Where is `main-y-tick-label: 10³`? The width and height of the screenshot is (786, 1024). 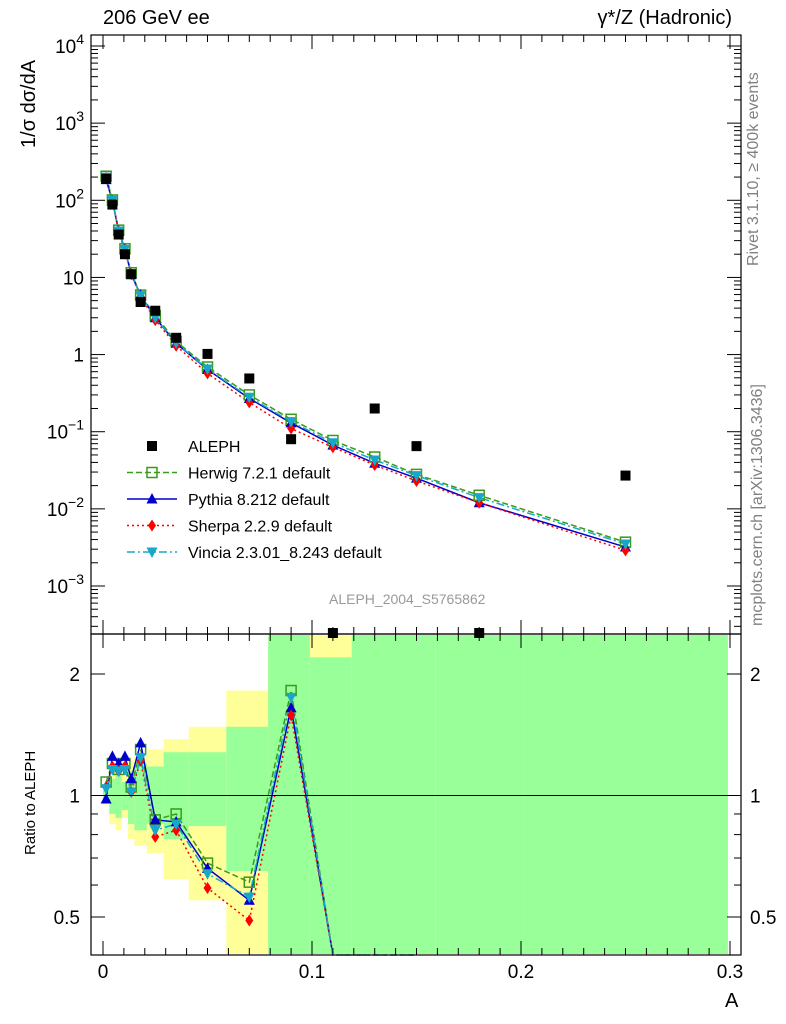 main-y-tick-label: 10³ is located at coordinates (69, 121).